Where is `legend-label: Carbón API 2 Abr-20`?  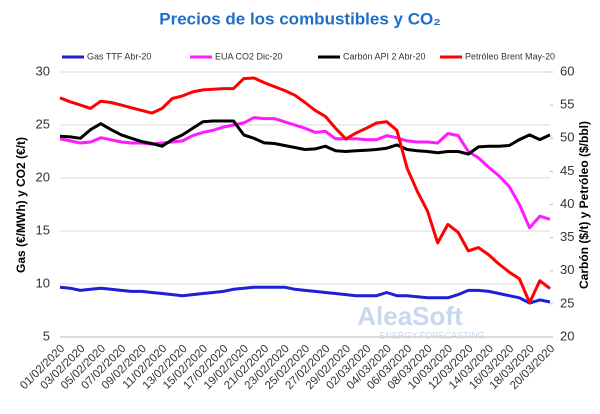
legend-label: Carbón API 2 Abr-20 is located at coordinates (384, 56).